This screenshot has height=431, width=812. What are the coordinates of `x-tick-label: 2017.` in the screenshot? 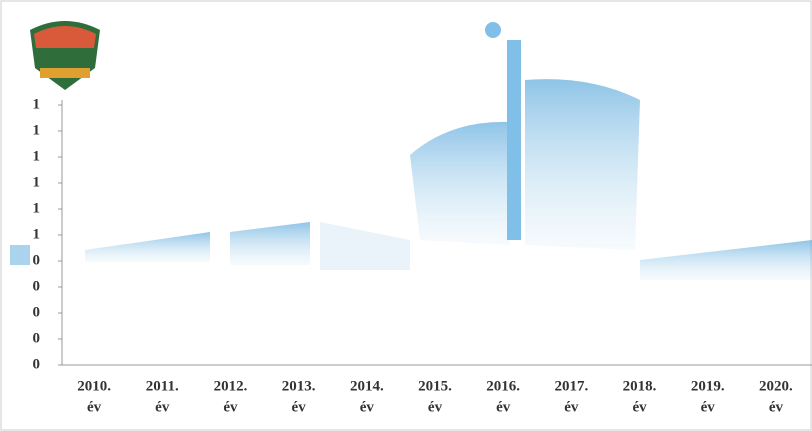 It's located at (571, 386).